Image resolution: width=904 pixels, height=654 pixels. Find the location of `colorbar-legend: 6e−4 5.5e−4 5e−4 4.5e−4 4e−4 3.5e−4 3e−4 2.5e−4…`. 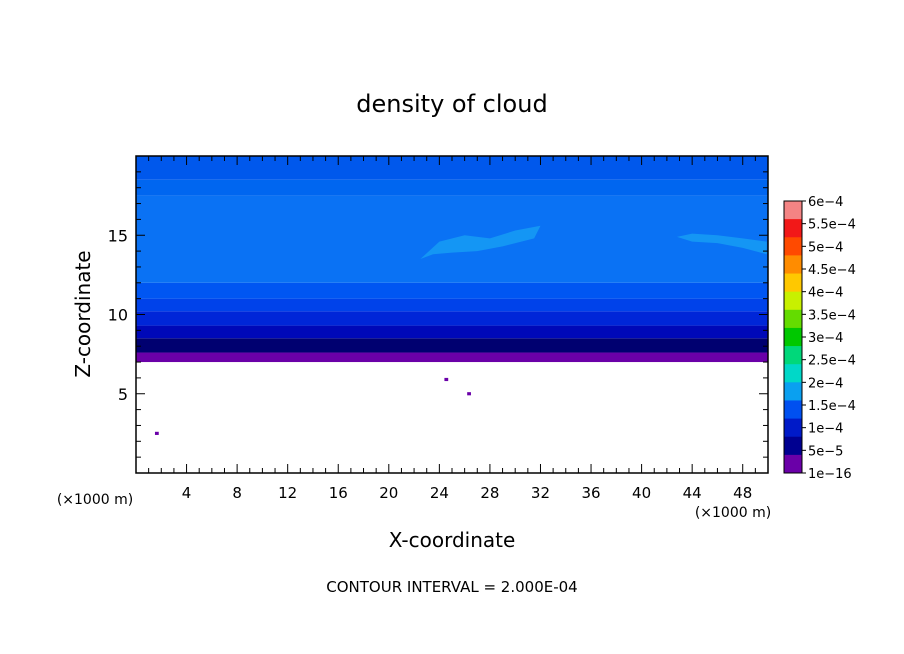

colorbar-legend: 6e−4 5.5e−4 5e−4 4.5e−4 4e−4 3.5e−4 3e−4 2.5e−4… is located at coordinates (819, 338).